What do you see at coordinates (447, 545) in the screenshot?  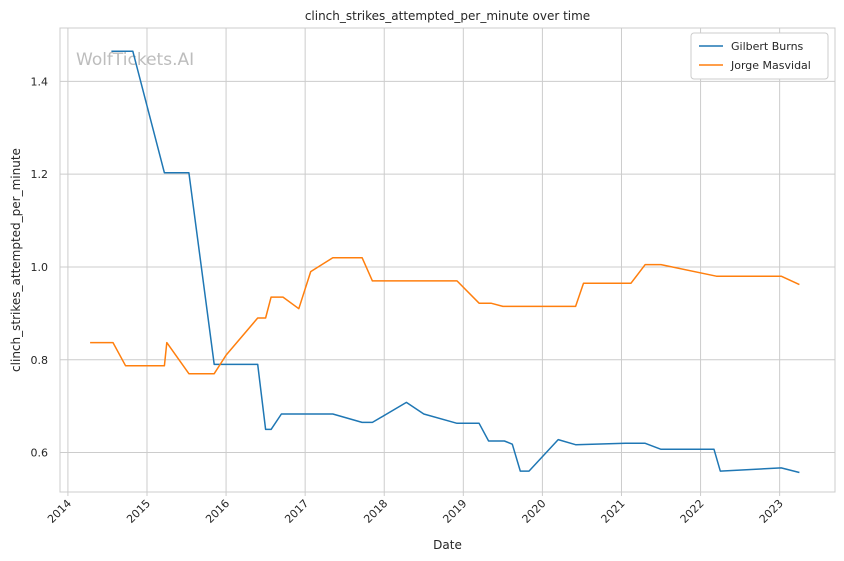 I see `x-axis-label: Date` at bounding box center [447, 545].